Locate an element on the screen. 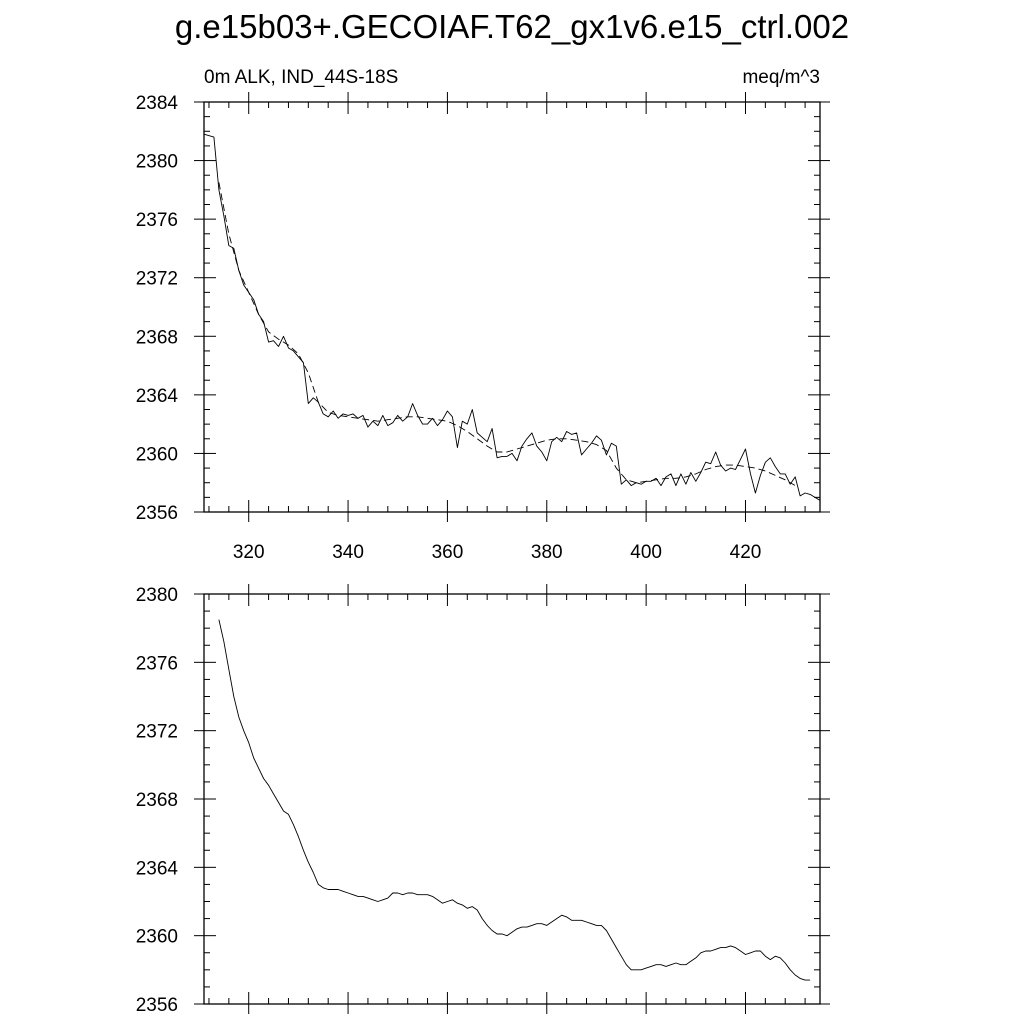 The width and height of the screenshot is (1024, 1024). x-tick-label: 340 is located at coordinates (348, 552).